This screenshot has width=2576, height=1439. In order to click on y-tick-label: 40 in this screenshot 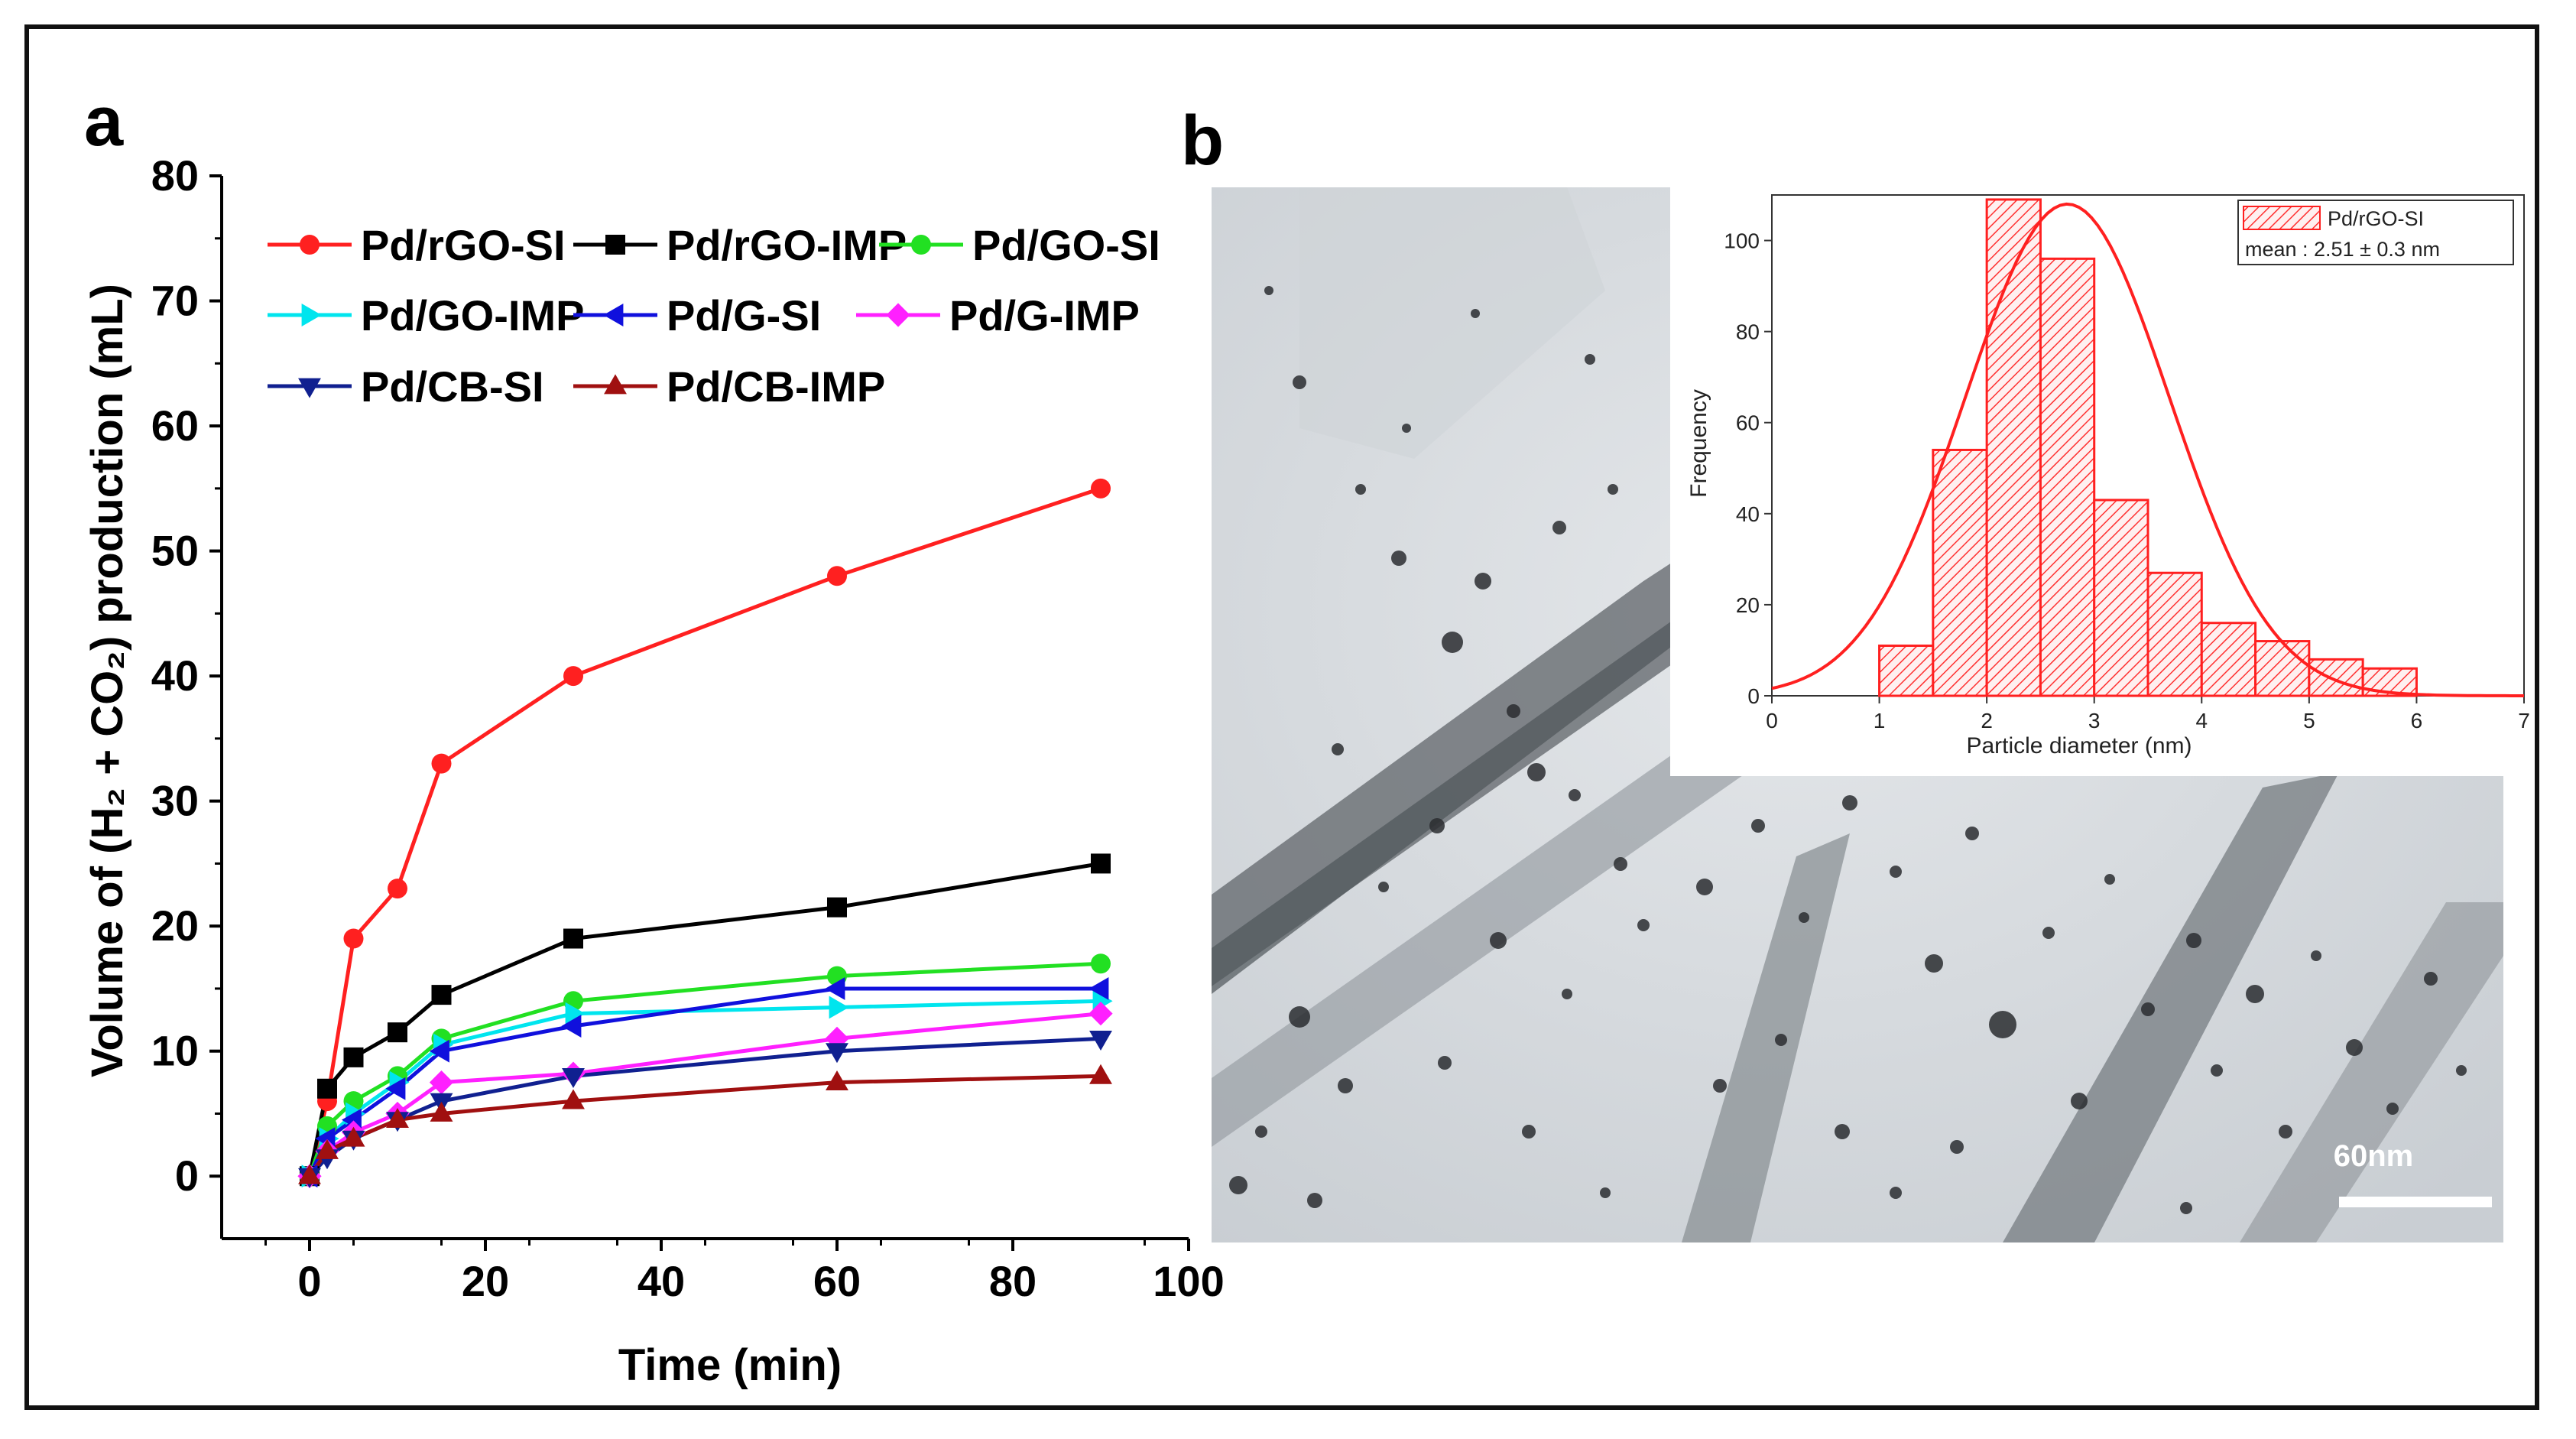, I will do `click(175, 676)`.